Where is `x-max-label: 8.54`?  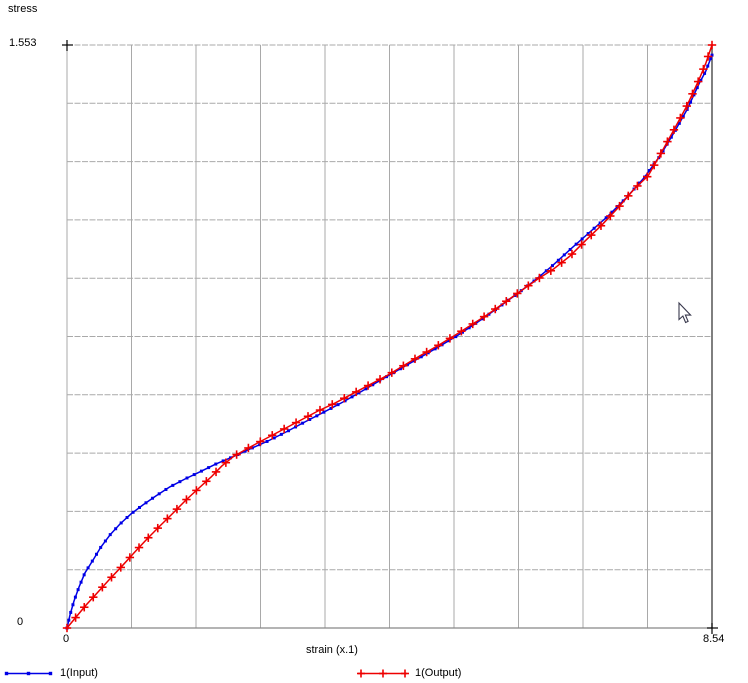
x-max-label: 8.54 is located at coordinates (714, 639).